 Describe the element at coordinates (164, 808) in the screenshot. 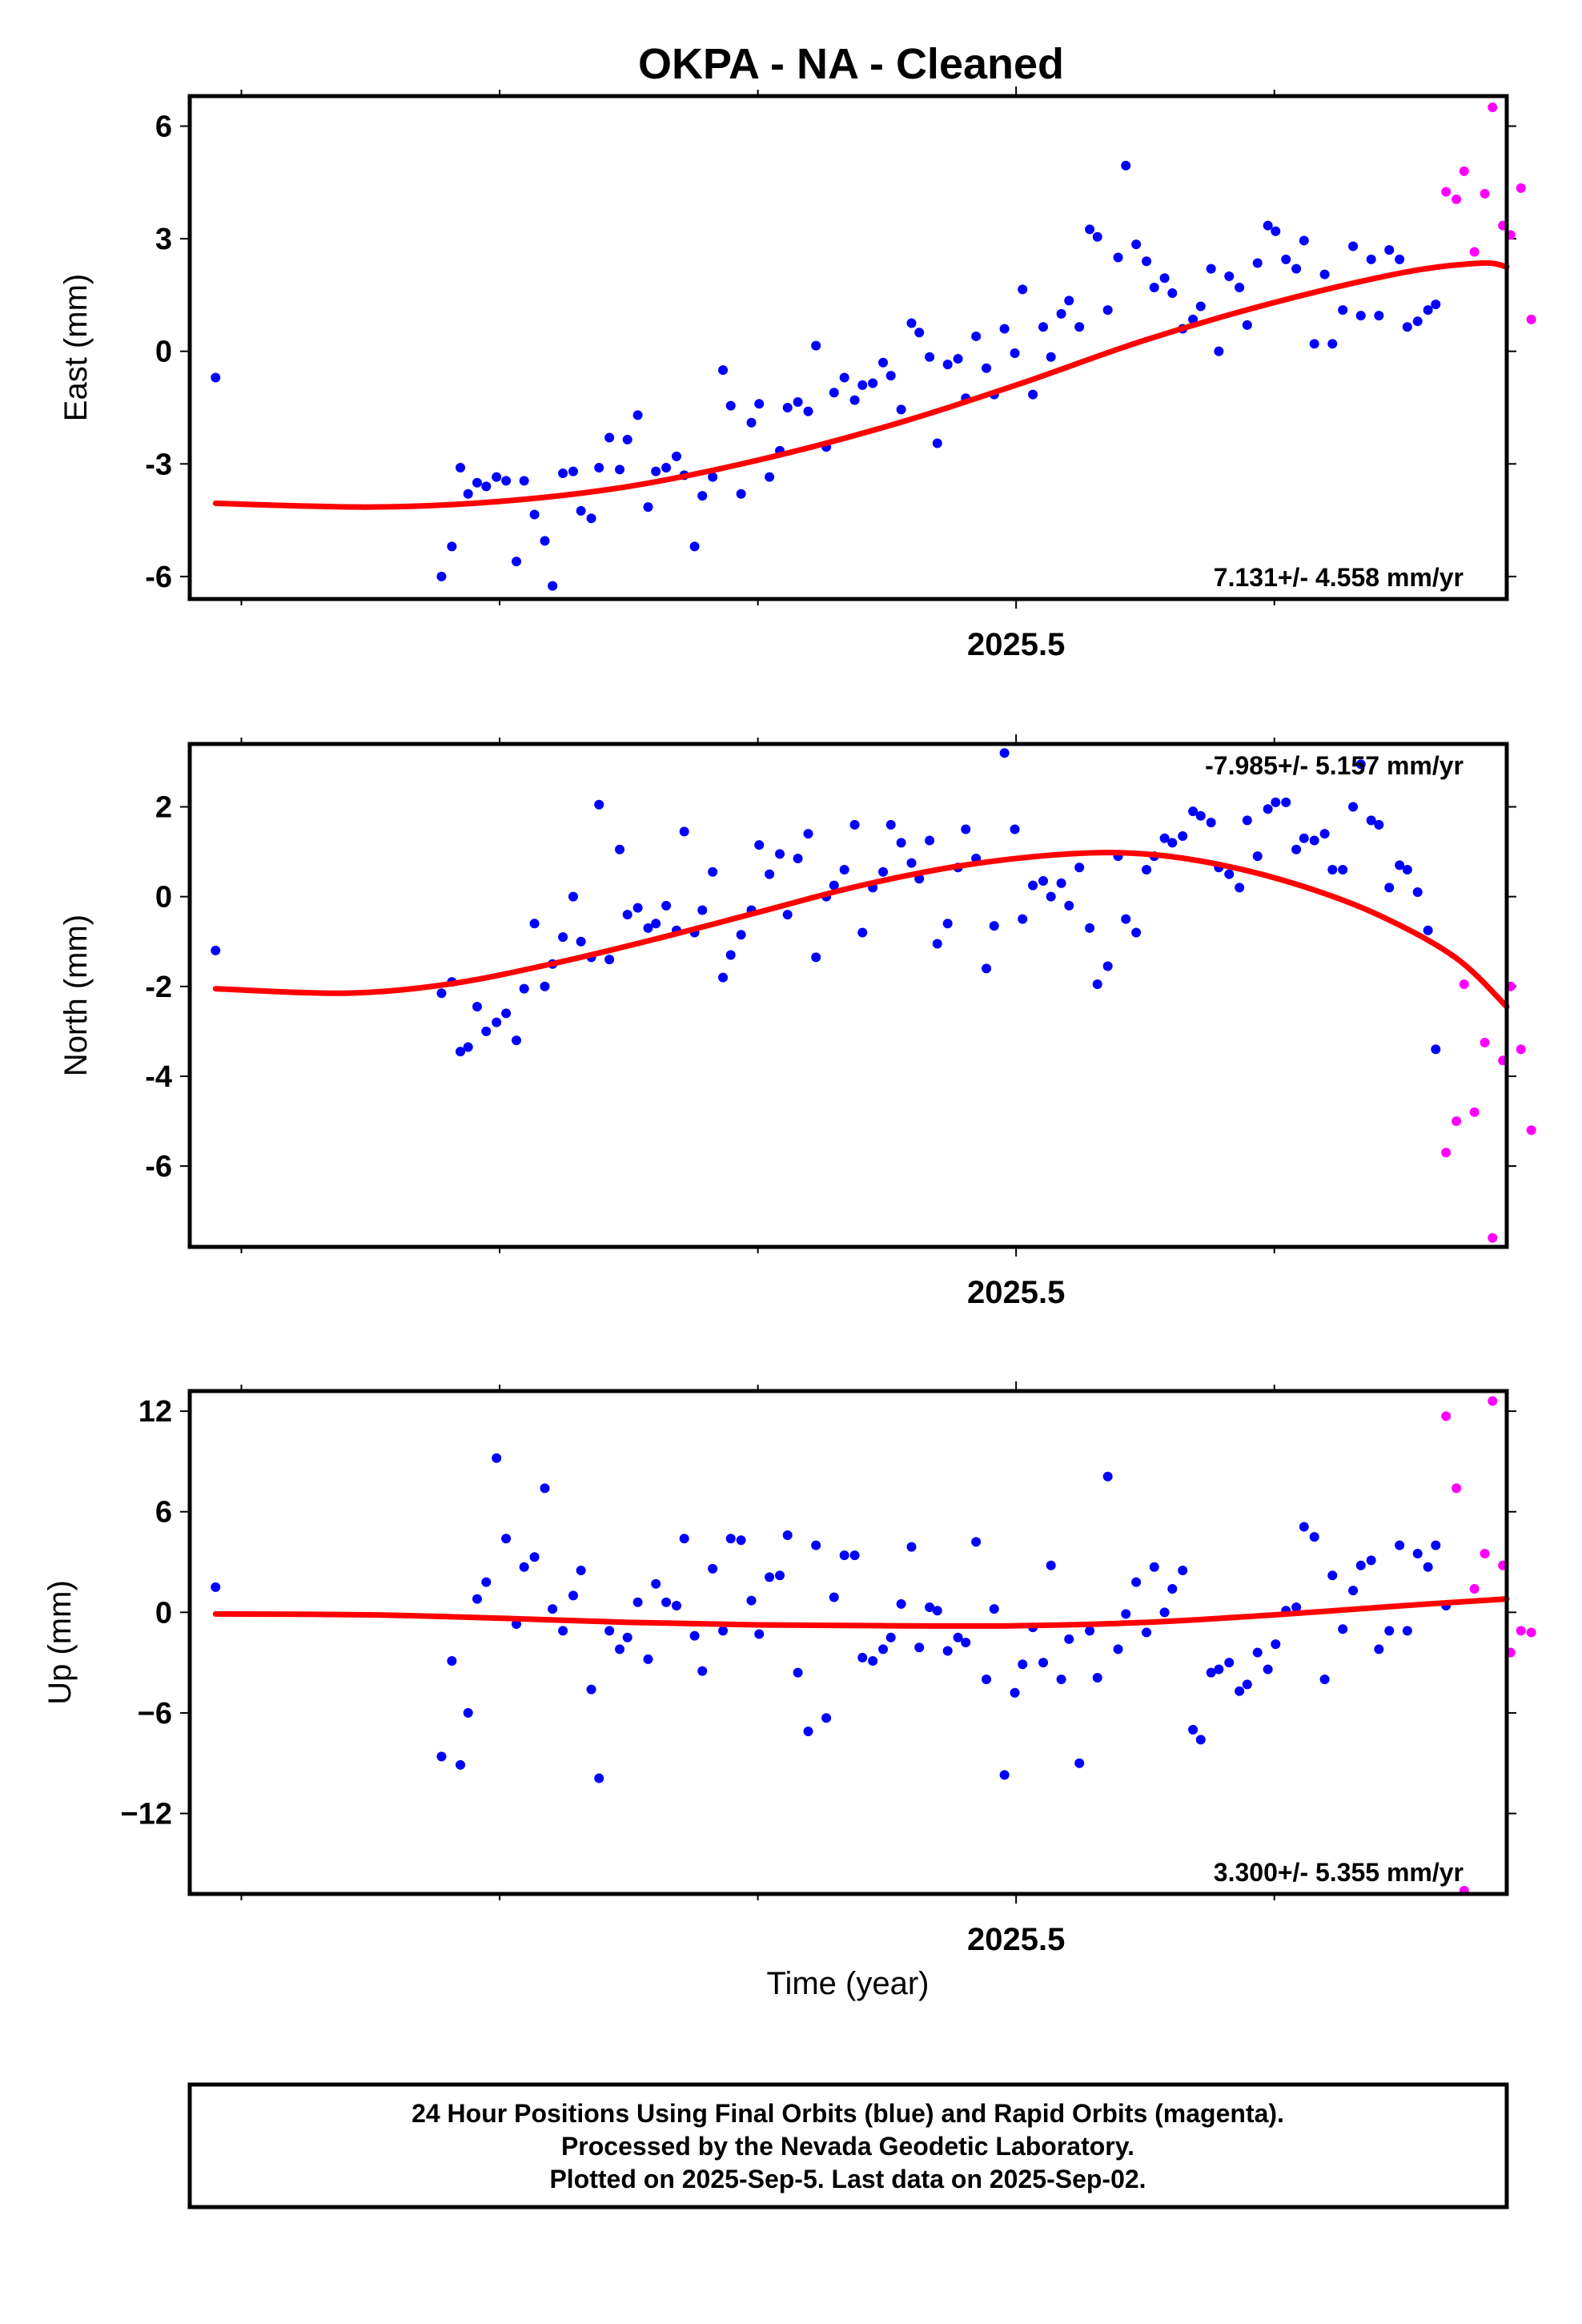

I see `north-ytick-label: 2` at that location.